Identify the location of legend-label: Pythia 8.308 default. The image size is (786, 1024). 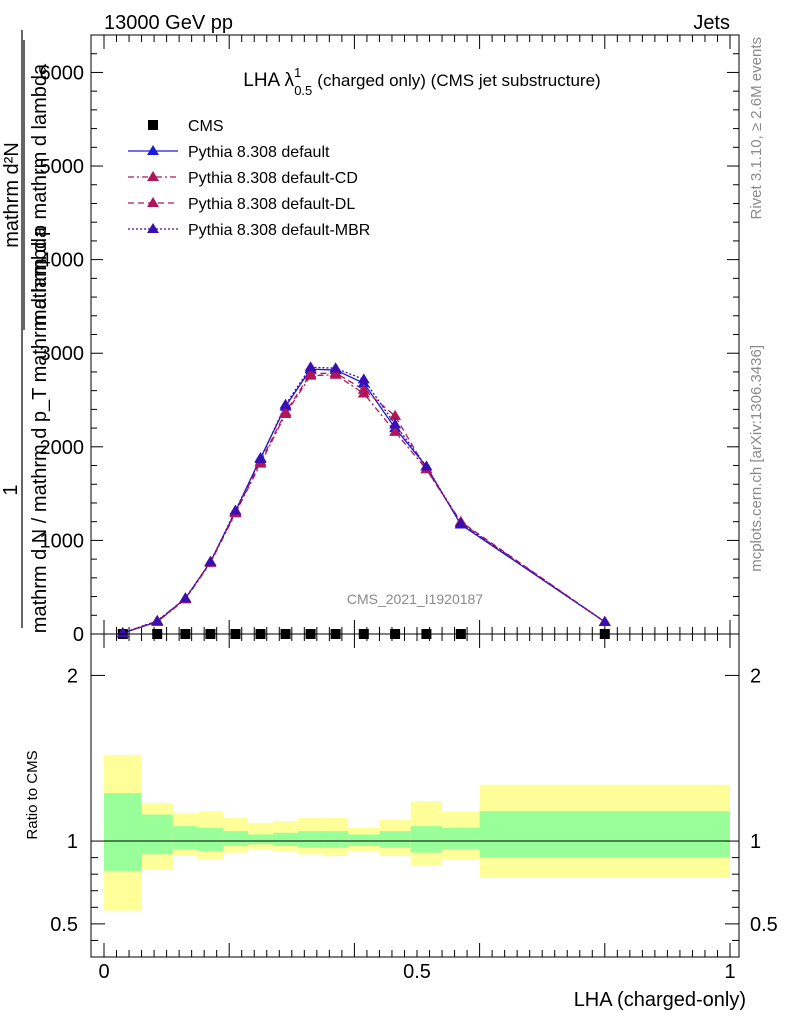
(259, 152).